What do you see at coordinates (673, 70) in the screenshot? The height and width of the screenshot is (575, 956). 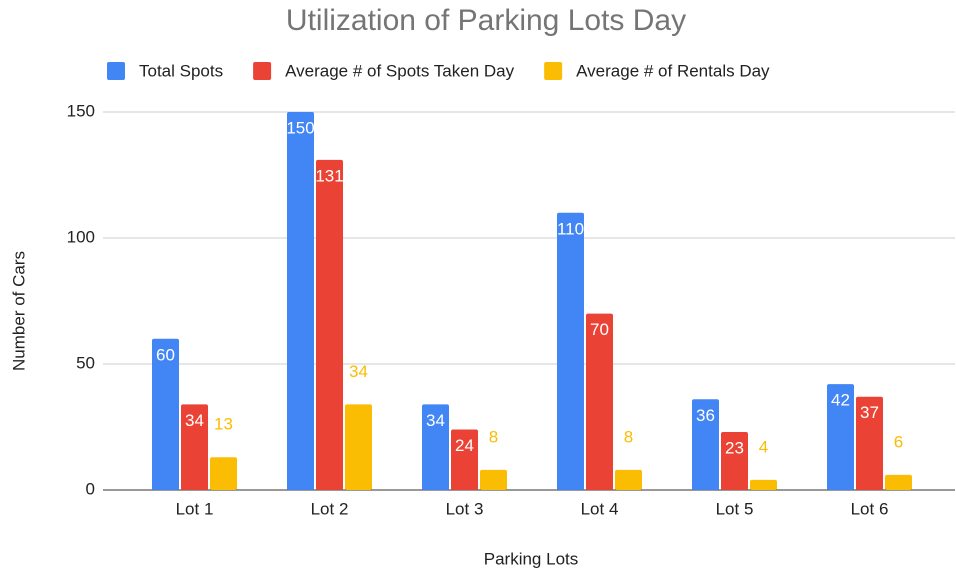 I see `legend-label: Average # of Rentals Day` at bounding box center [673, 70].